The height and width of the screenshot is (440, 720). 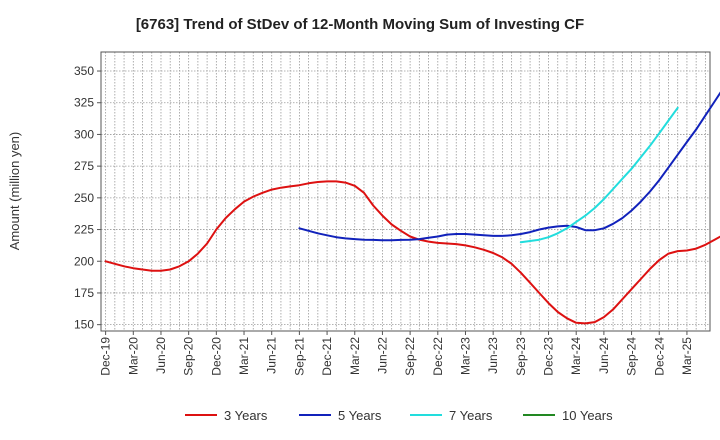 What do you see at coordinates (410, 356) in the screenshot?
I see `x-tick-label: Sep-22` at bounding box center [410, 356].